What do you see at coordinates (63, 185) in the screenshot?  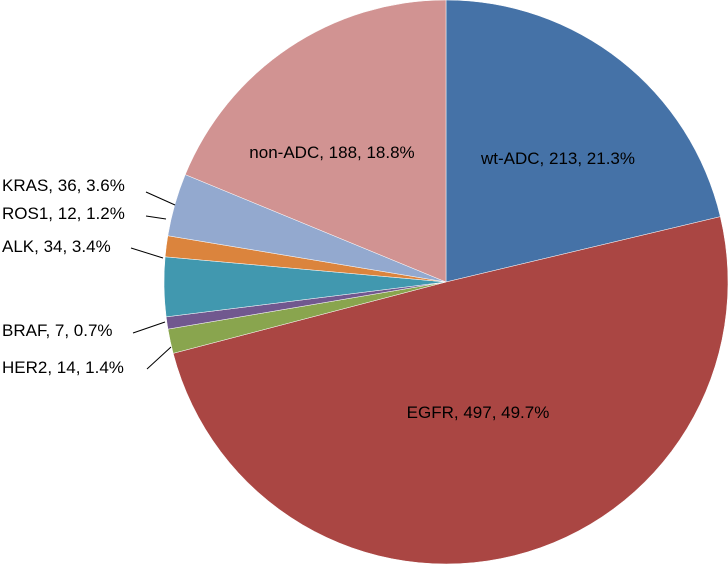 I see `data-label-kras: KRAS, 36, 3.6%` at bounding box center [63, 185].